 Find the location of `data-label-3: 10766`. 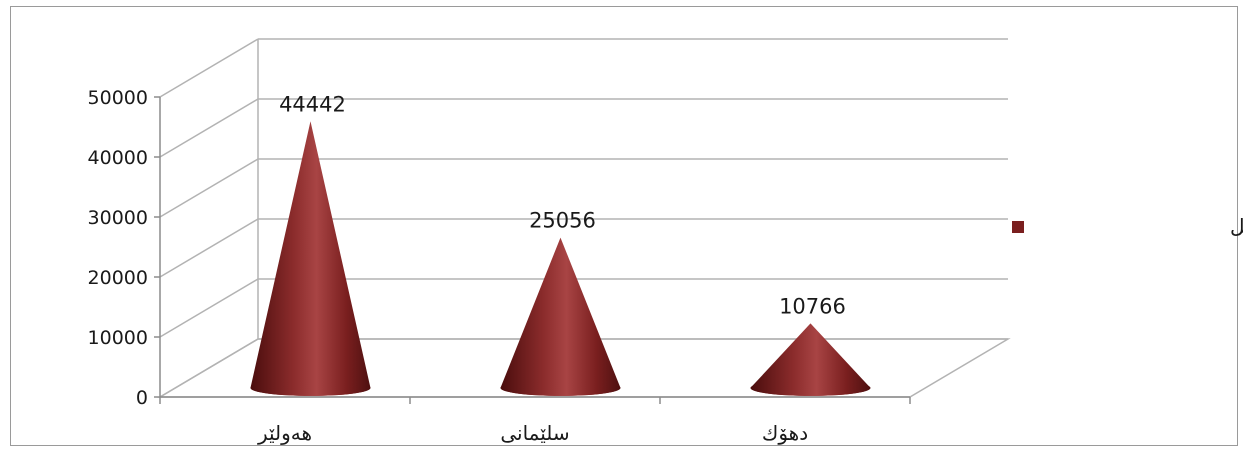

data-label-3: 10766 is located at coordinates (812, 306).